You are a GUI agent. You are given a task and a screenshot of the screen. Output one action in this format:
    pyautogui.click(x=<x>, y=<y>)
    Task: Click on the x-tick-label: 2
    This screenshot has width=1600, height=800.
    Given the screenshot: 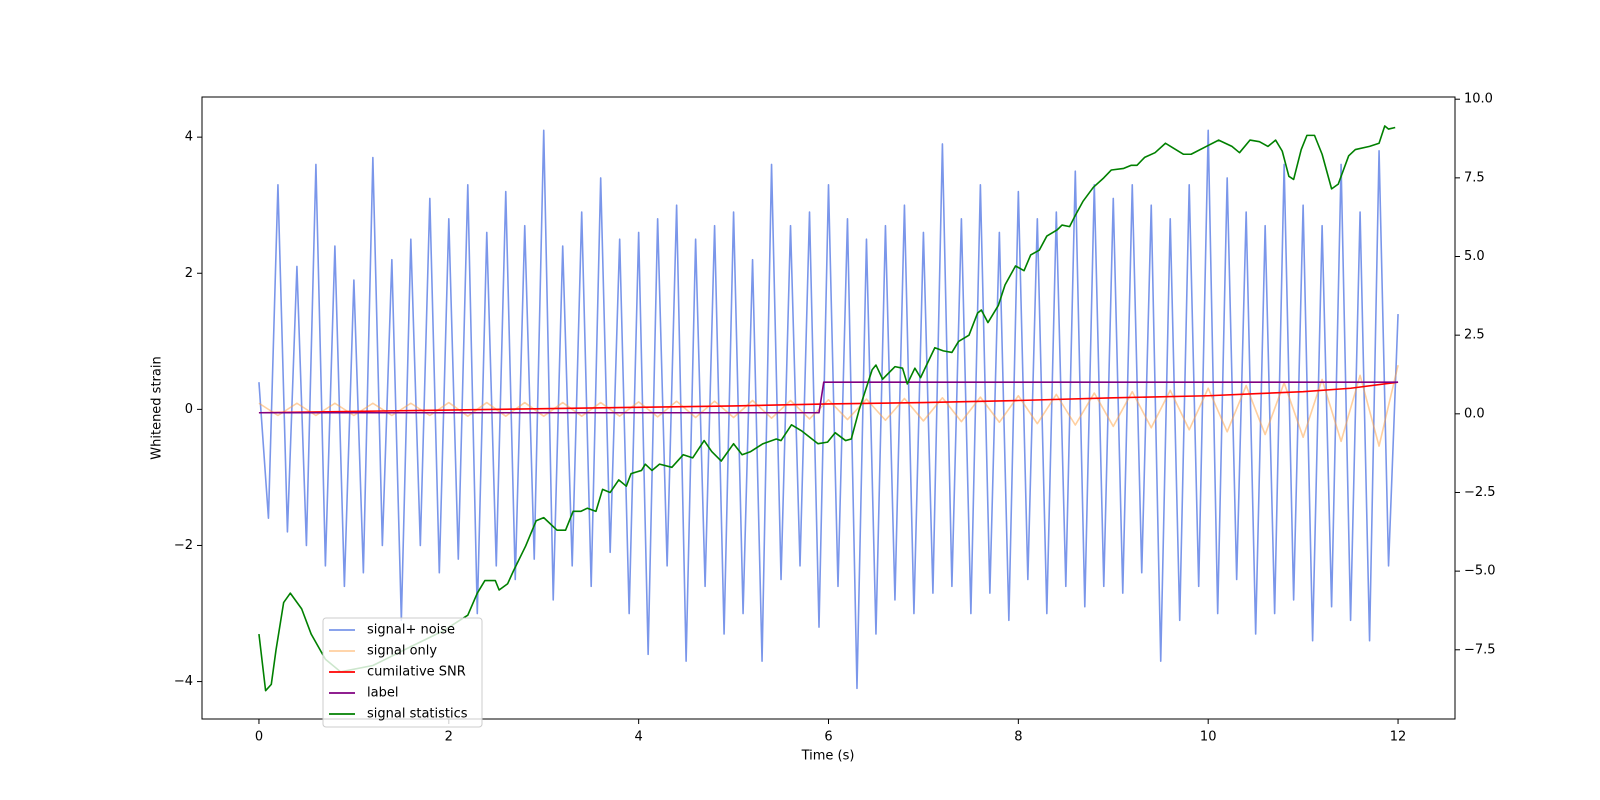 What is the action you would take?
    pyautogui.click(x=449, y=737)
    